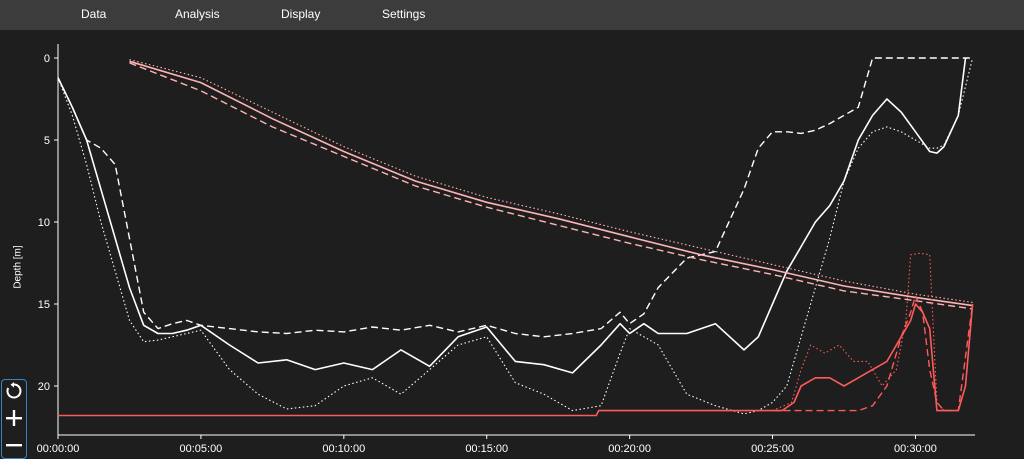 The image size is (1024, 459). I want to click on x-tick-label: 00:05:00, so click(200, 449).